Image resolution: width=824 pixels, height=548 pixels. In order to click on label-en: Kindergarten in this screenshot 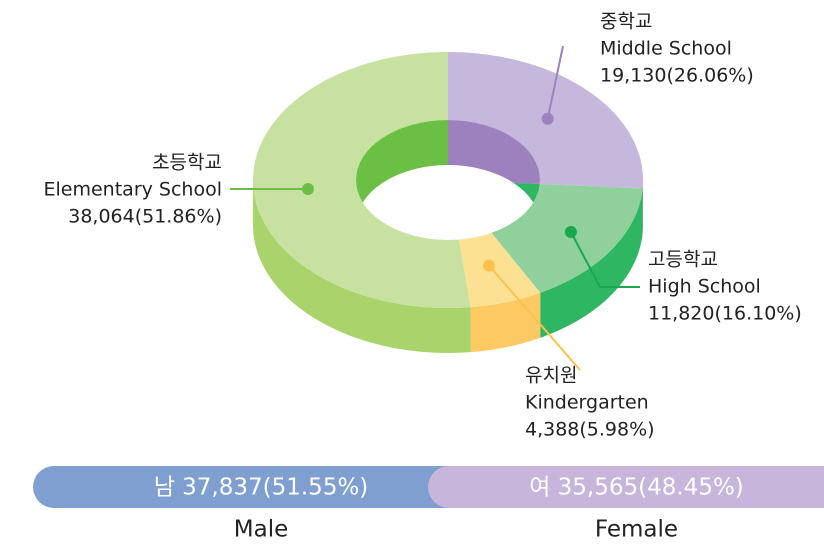, I will do `click(587, 403)`.